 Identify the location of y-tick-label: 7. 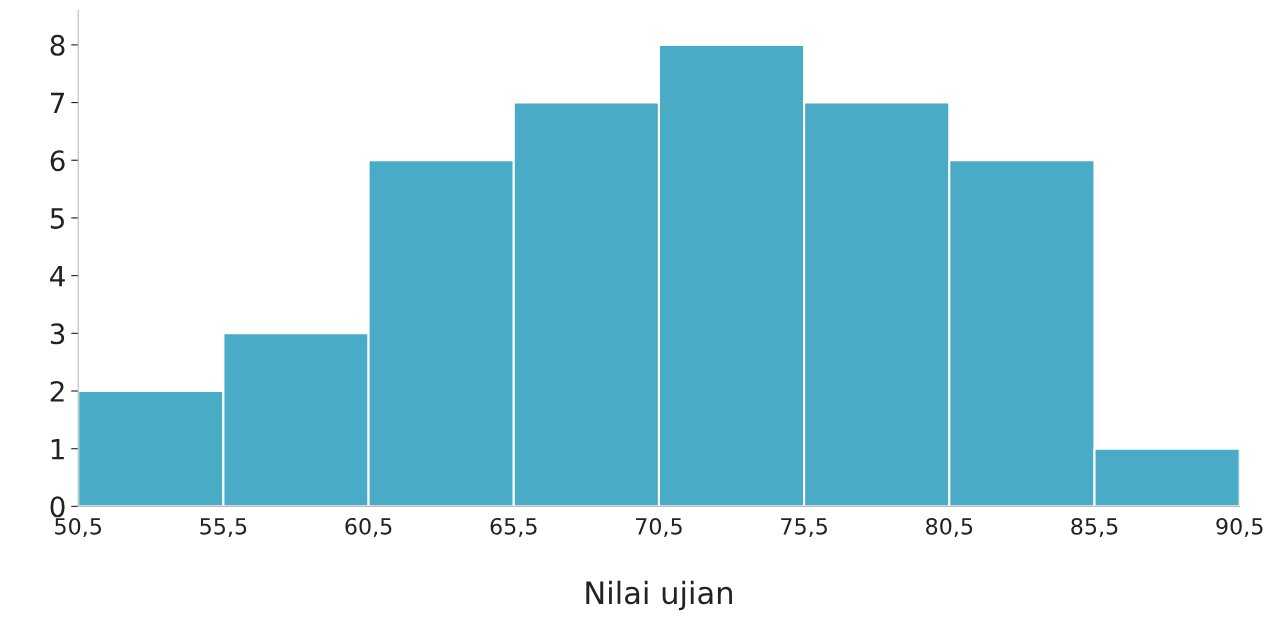
(58, 103).